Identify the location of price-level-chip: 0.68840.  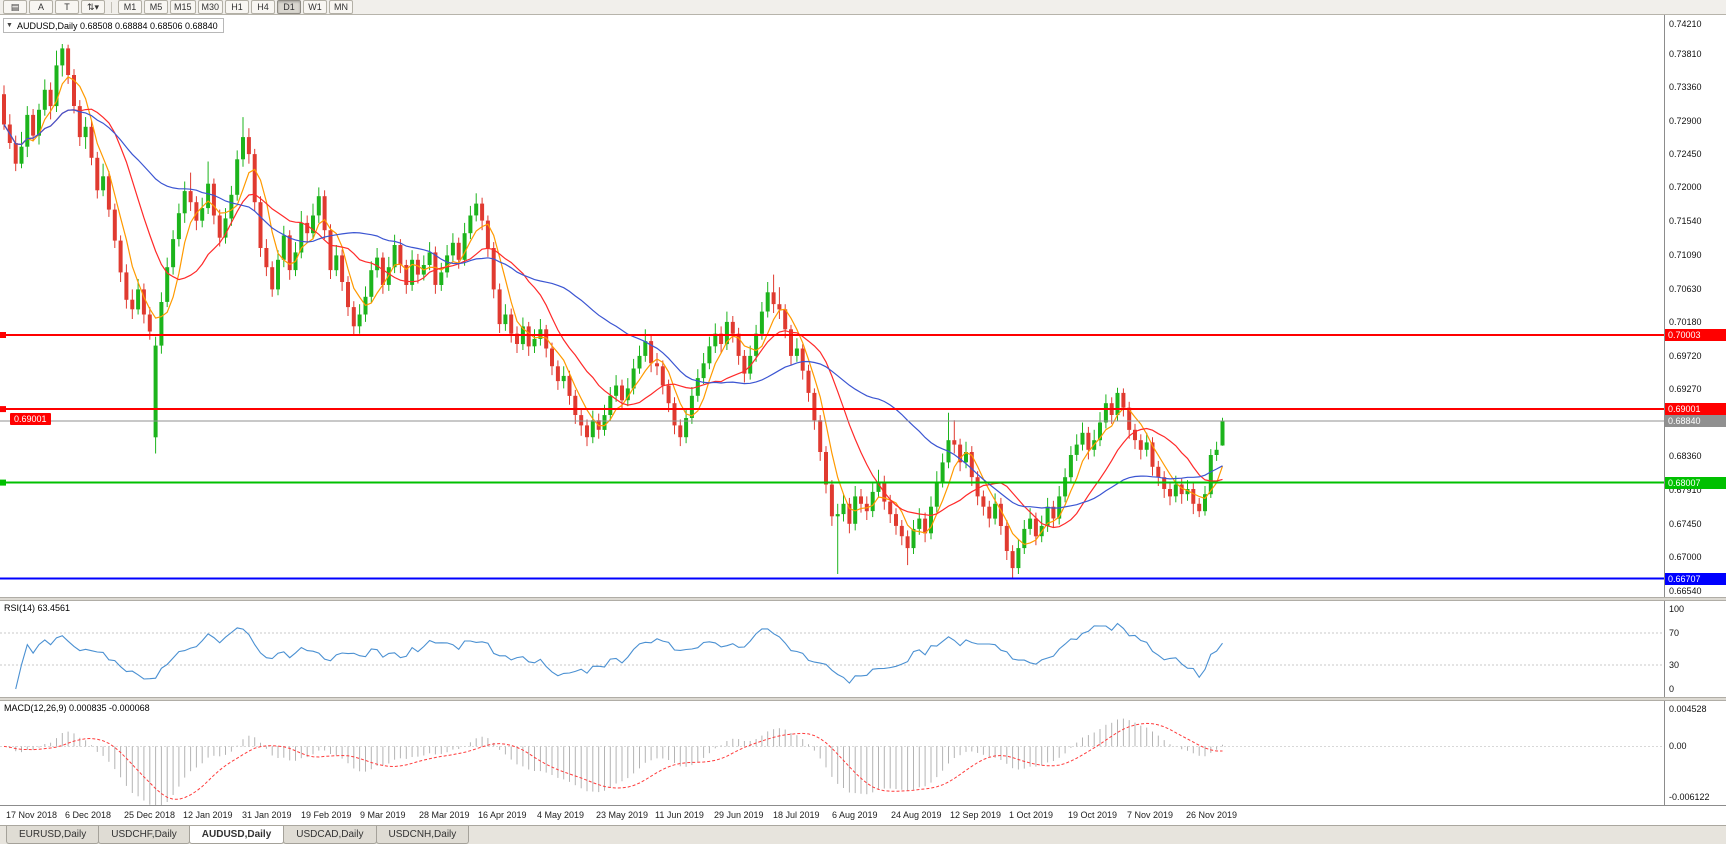
(1695, 420).